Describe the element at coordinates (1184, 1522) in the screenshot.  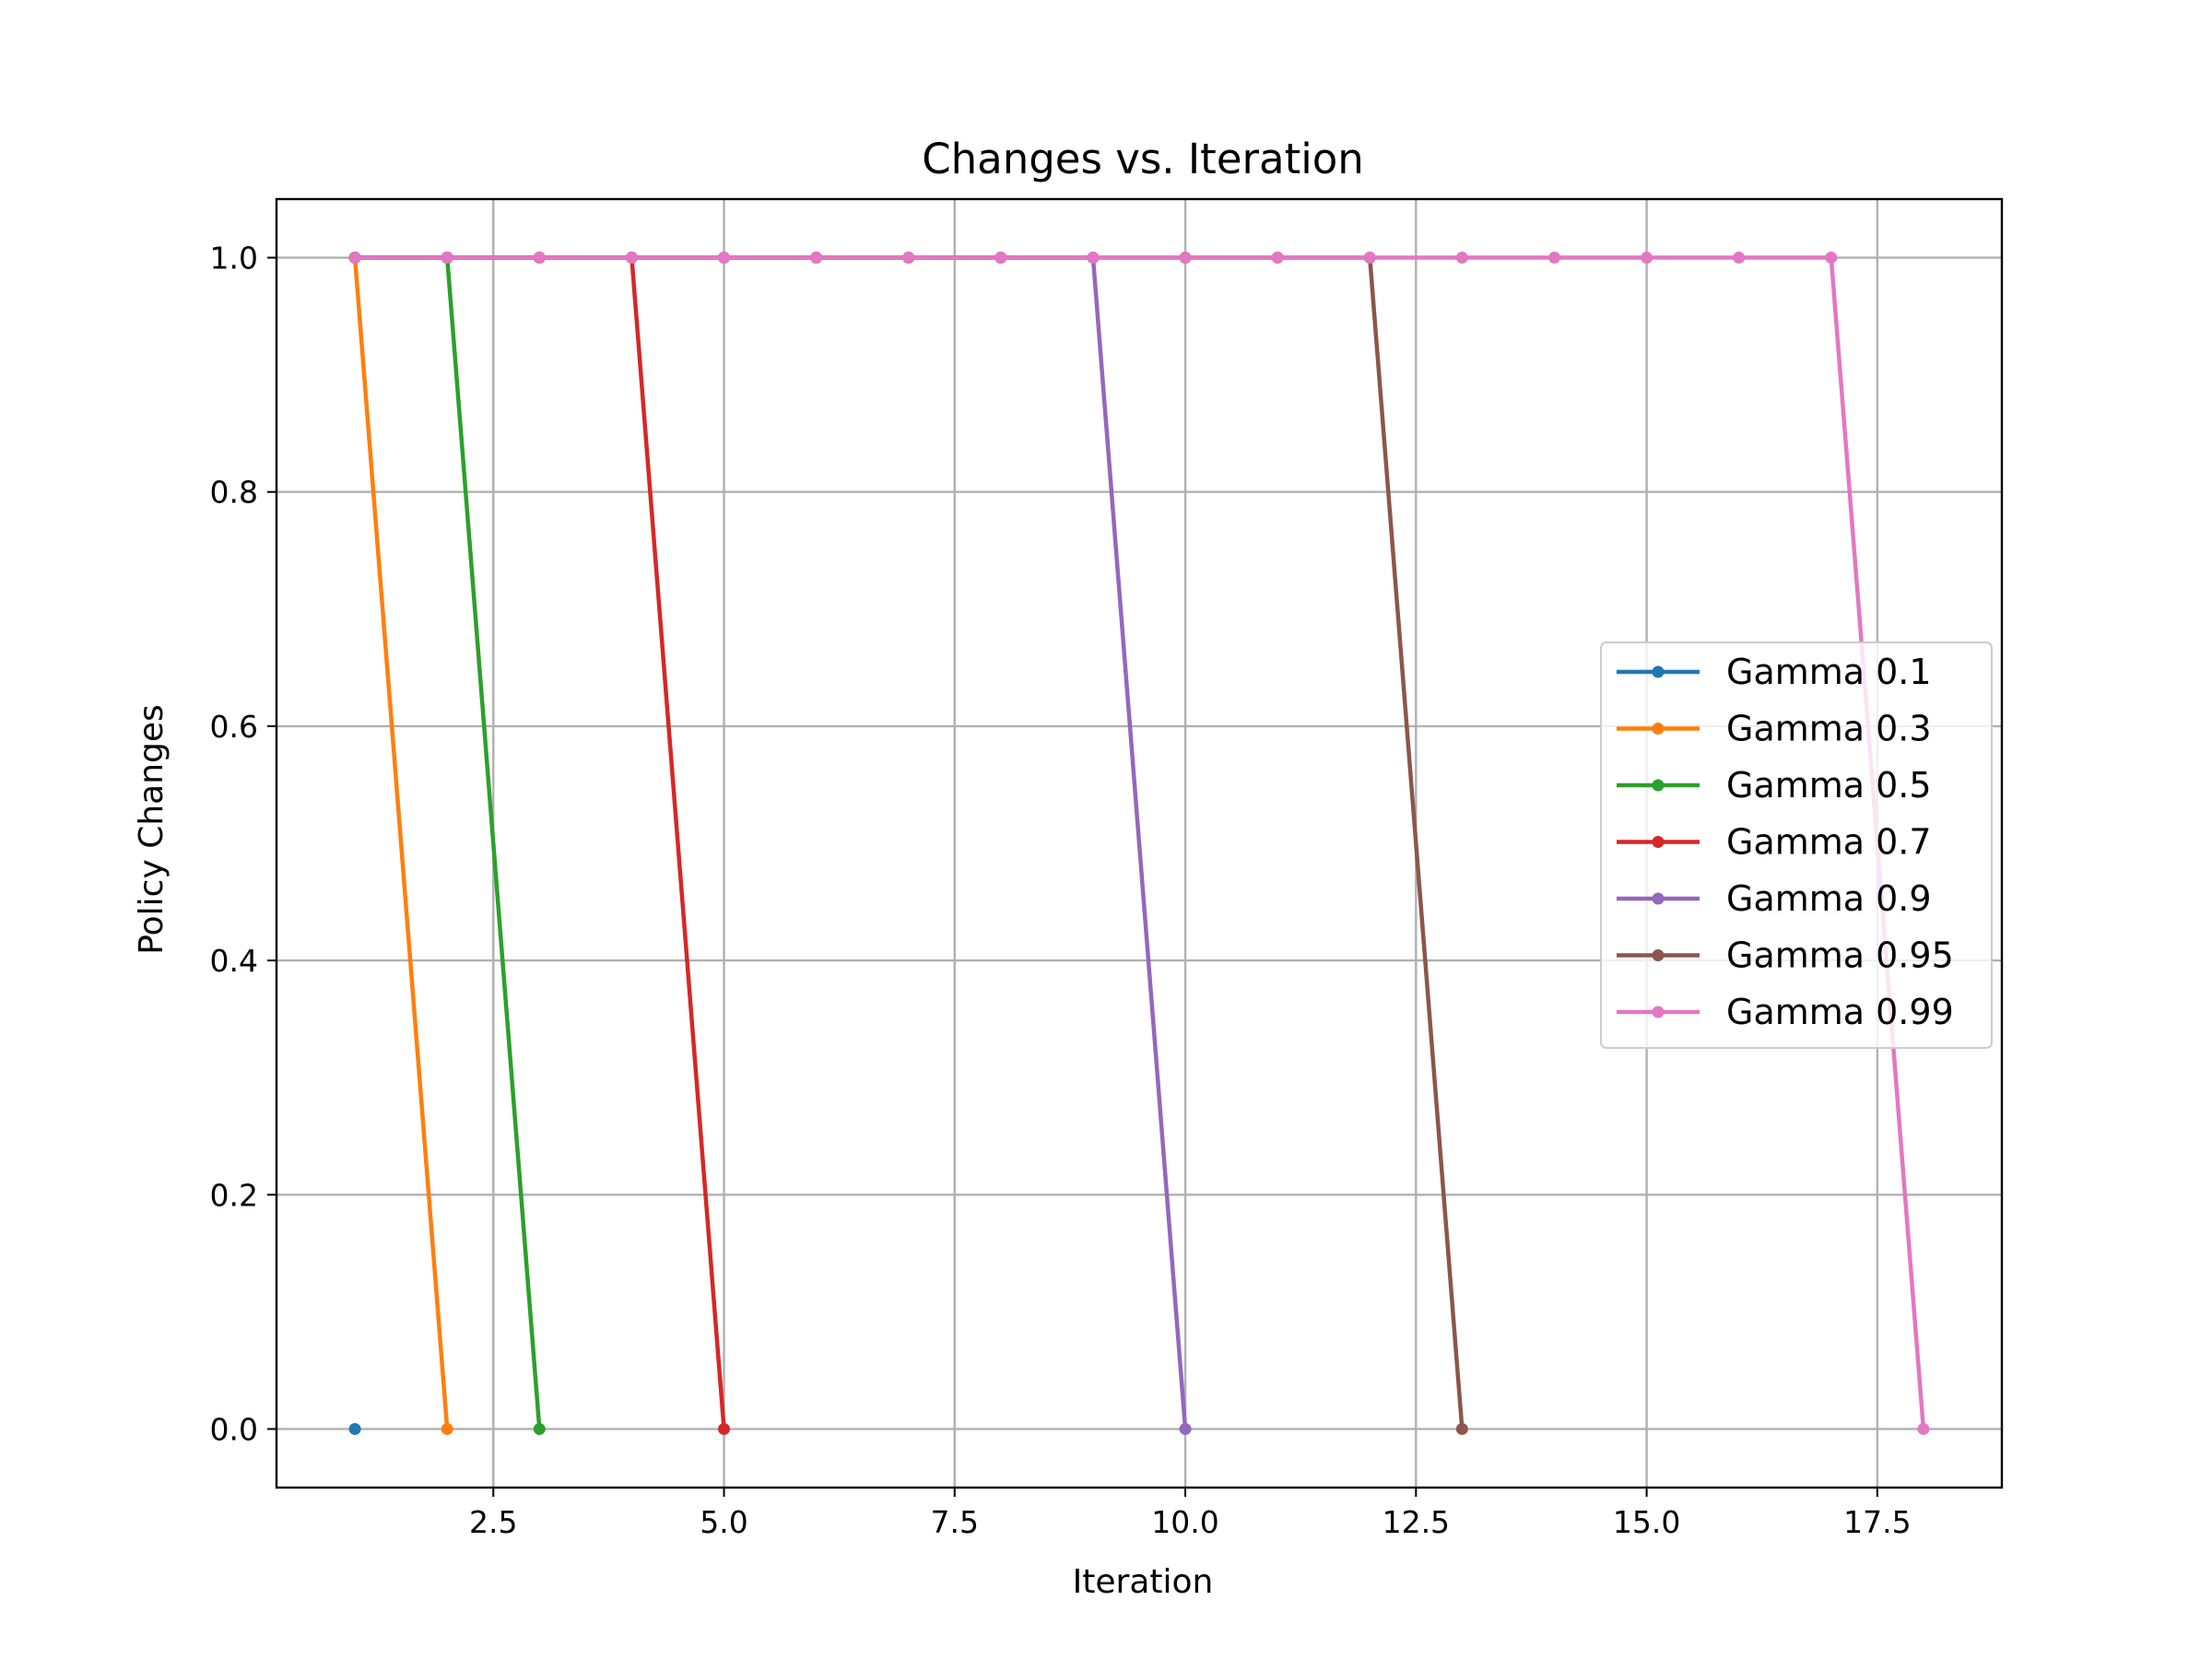
I see `x-tick-label: 10.0` at that location.